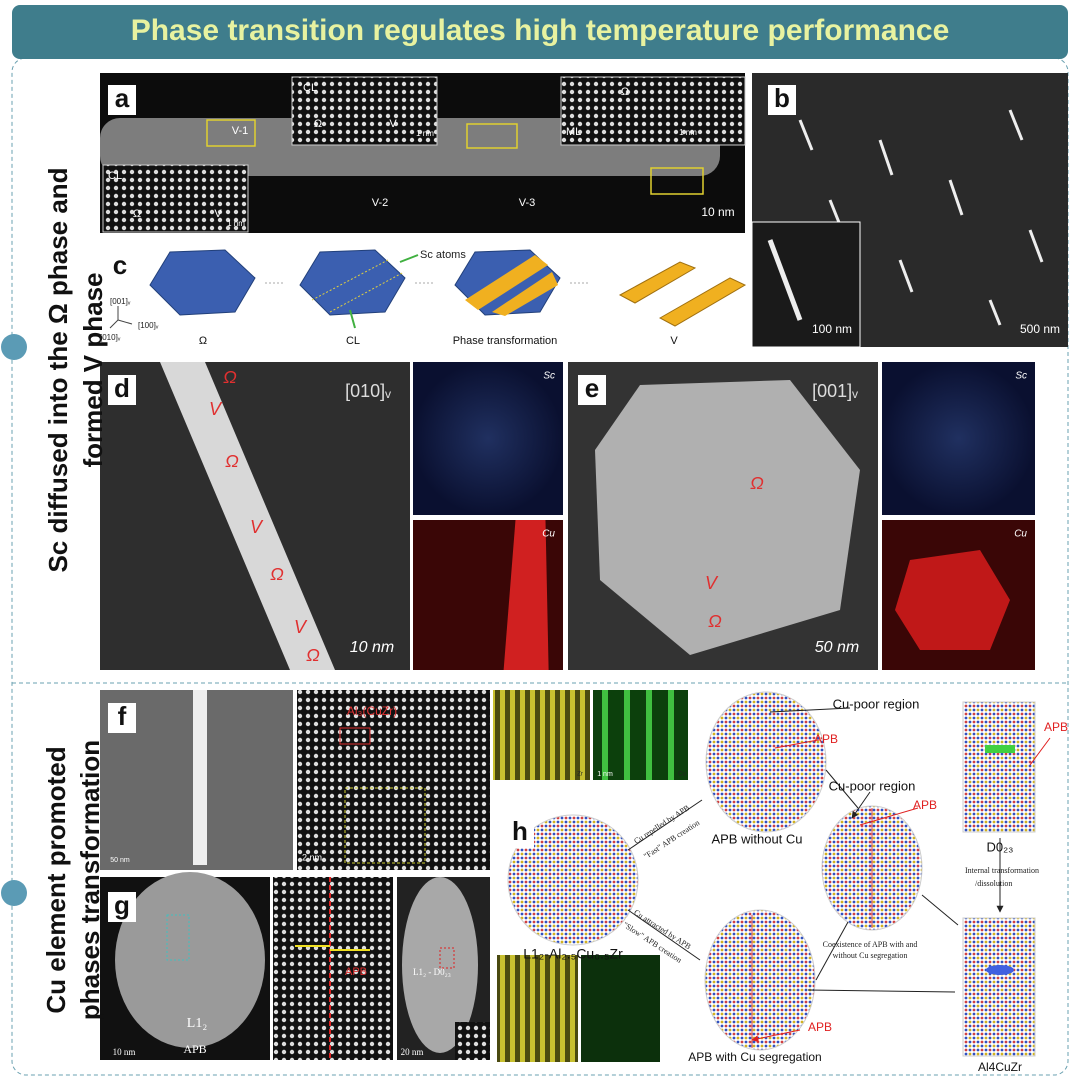 Image resolution: width=1080 pixels, height=1083 pixels. Describe the element at coordinates (870, 955) in the screenshot. I see `label: without Cu segregation` at that location.